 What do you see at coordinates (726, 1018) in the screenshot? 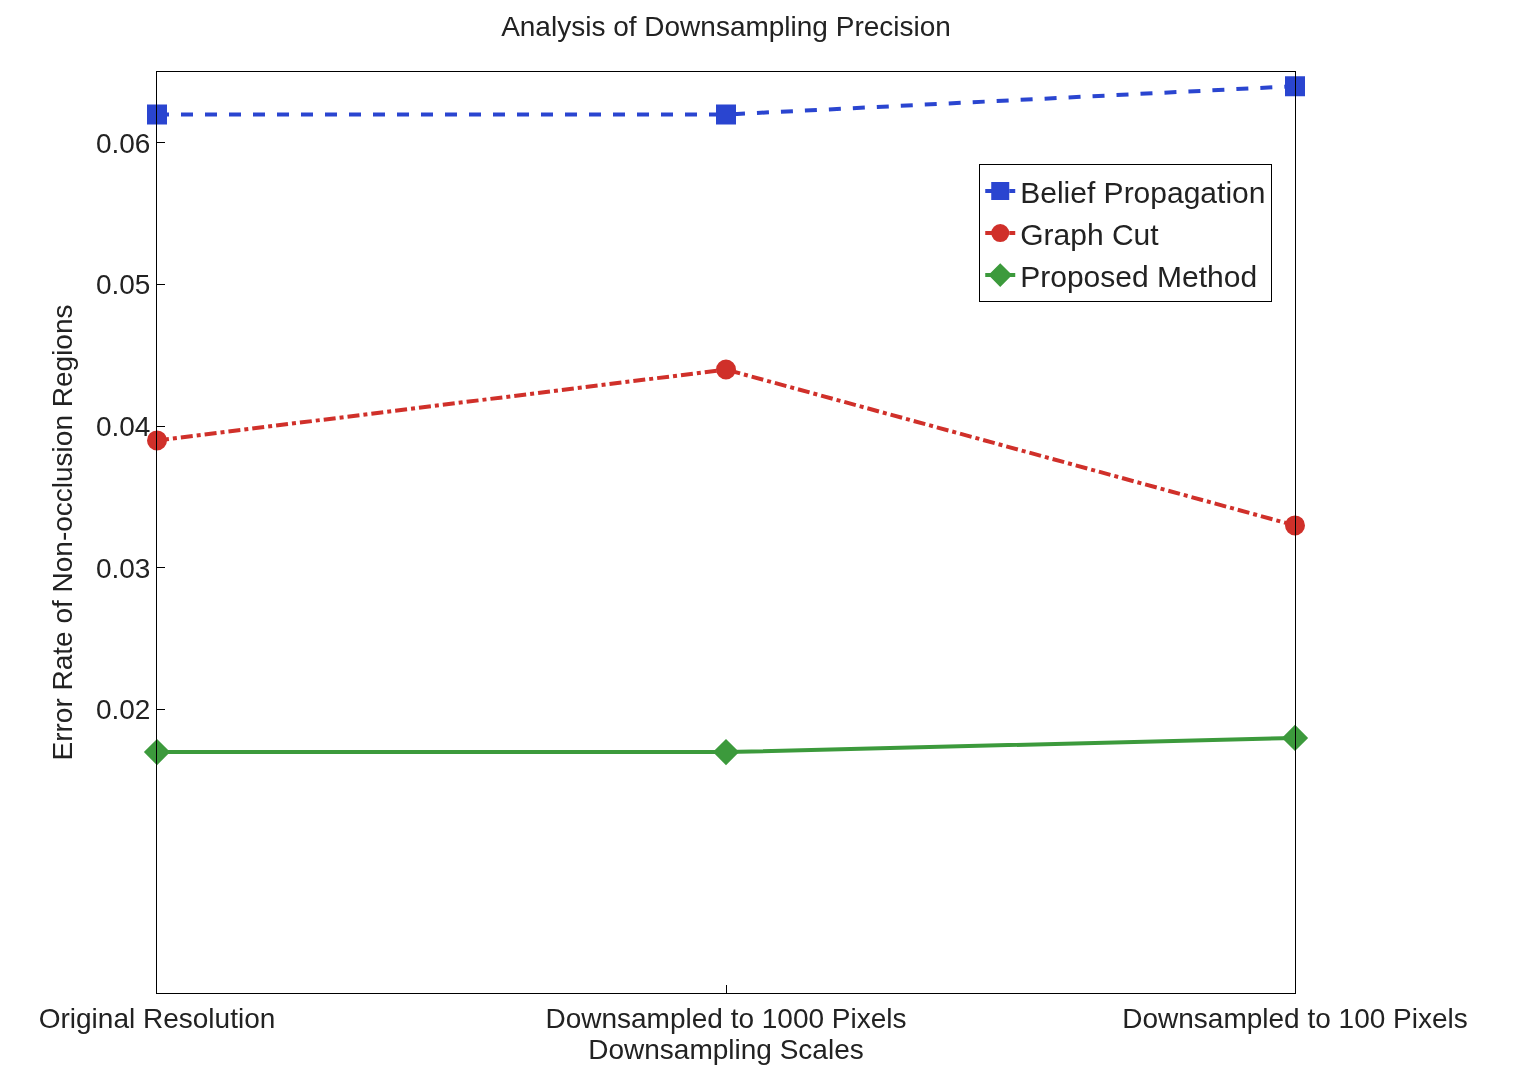
I see `x-tick-label: Downsampled to 1000 Pixels` at bounding box center [726, 1018].